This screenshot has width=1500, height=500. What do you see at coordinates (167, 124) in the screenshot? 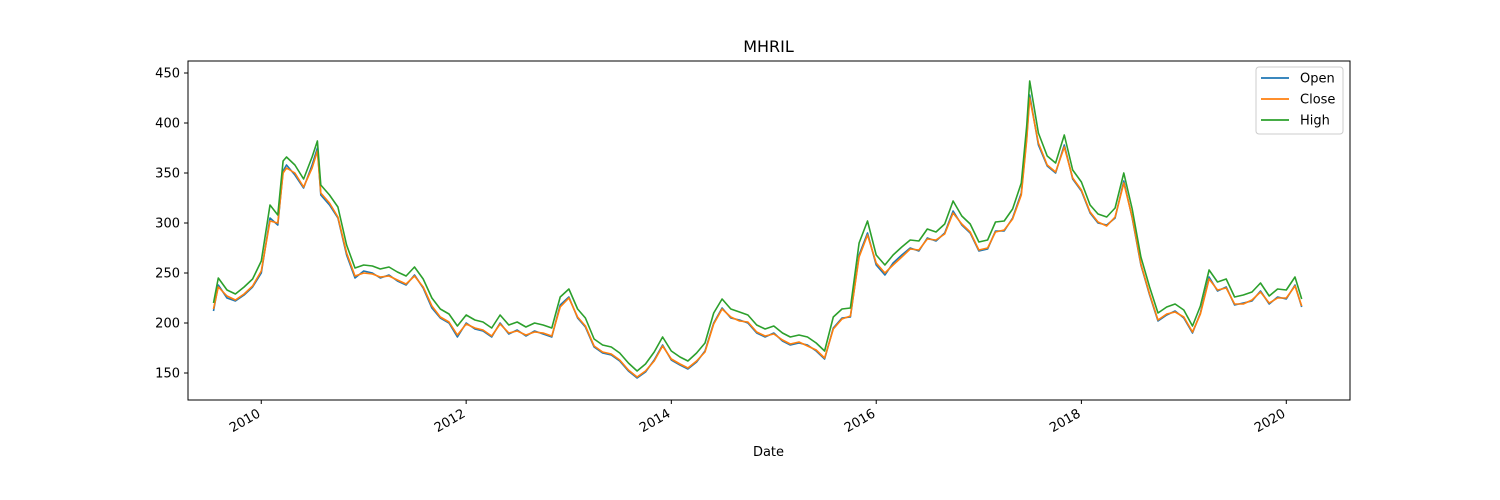
I see `y-tick-label: 400` at bounding box center [167, 124].